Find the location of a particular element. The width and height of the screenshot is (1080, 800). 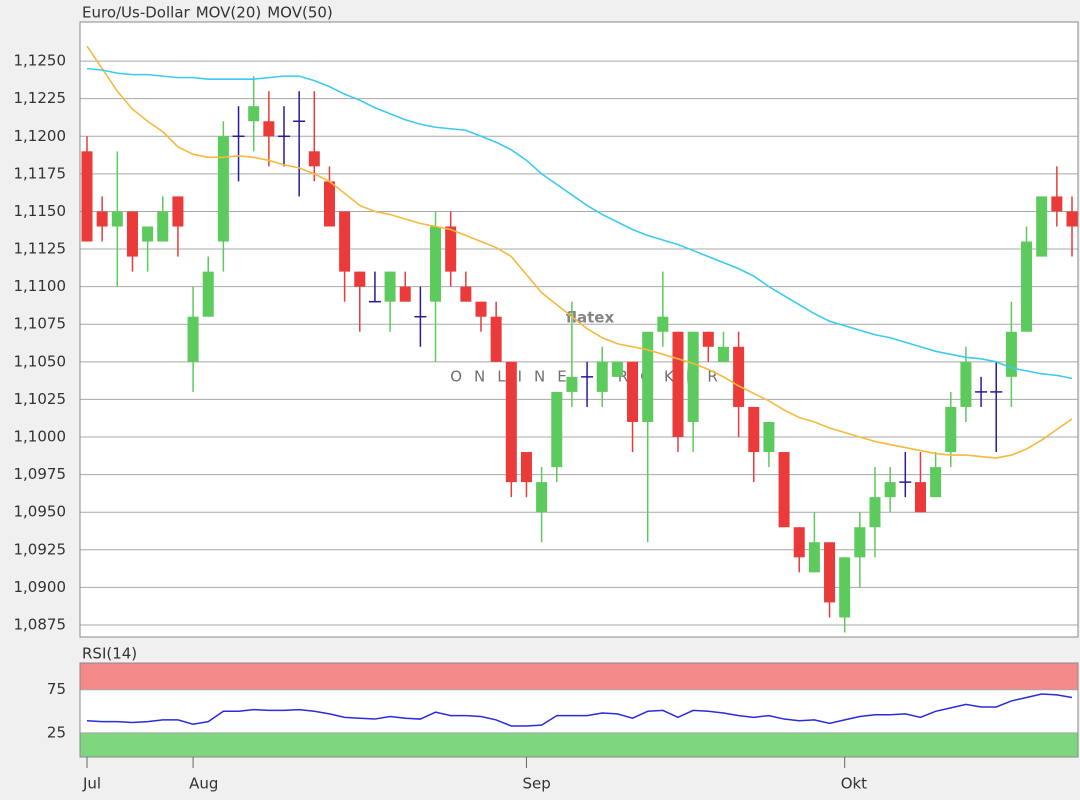

y-tick-label: 1,0975 is located at coordinates (40, 474).